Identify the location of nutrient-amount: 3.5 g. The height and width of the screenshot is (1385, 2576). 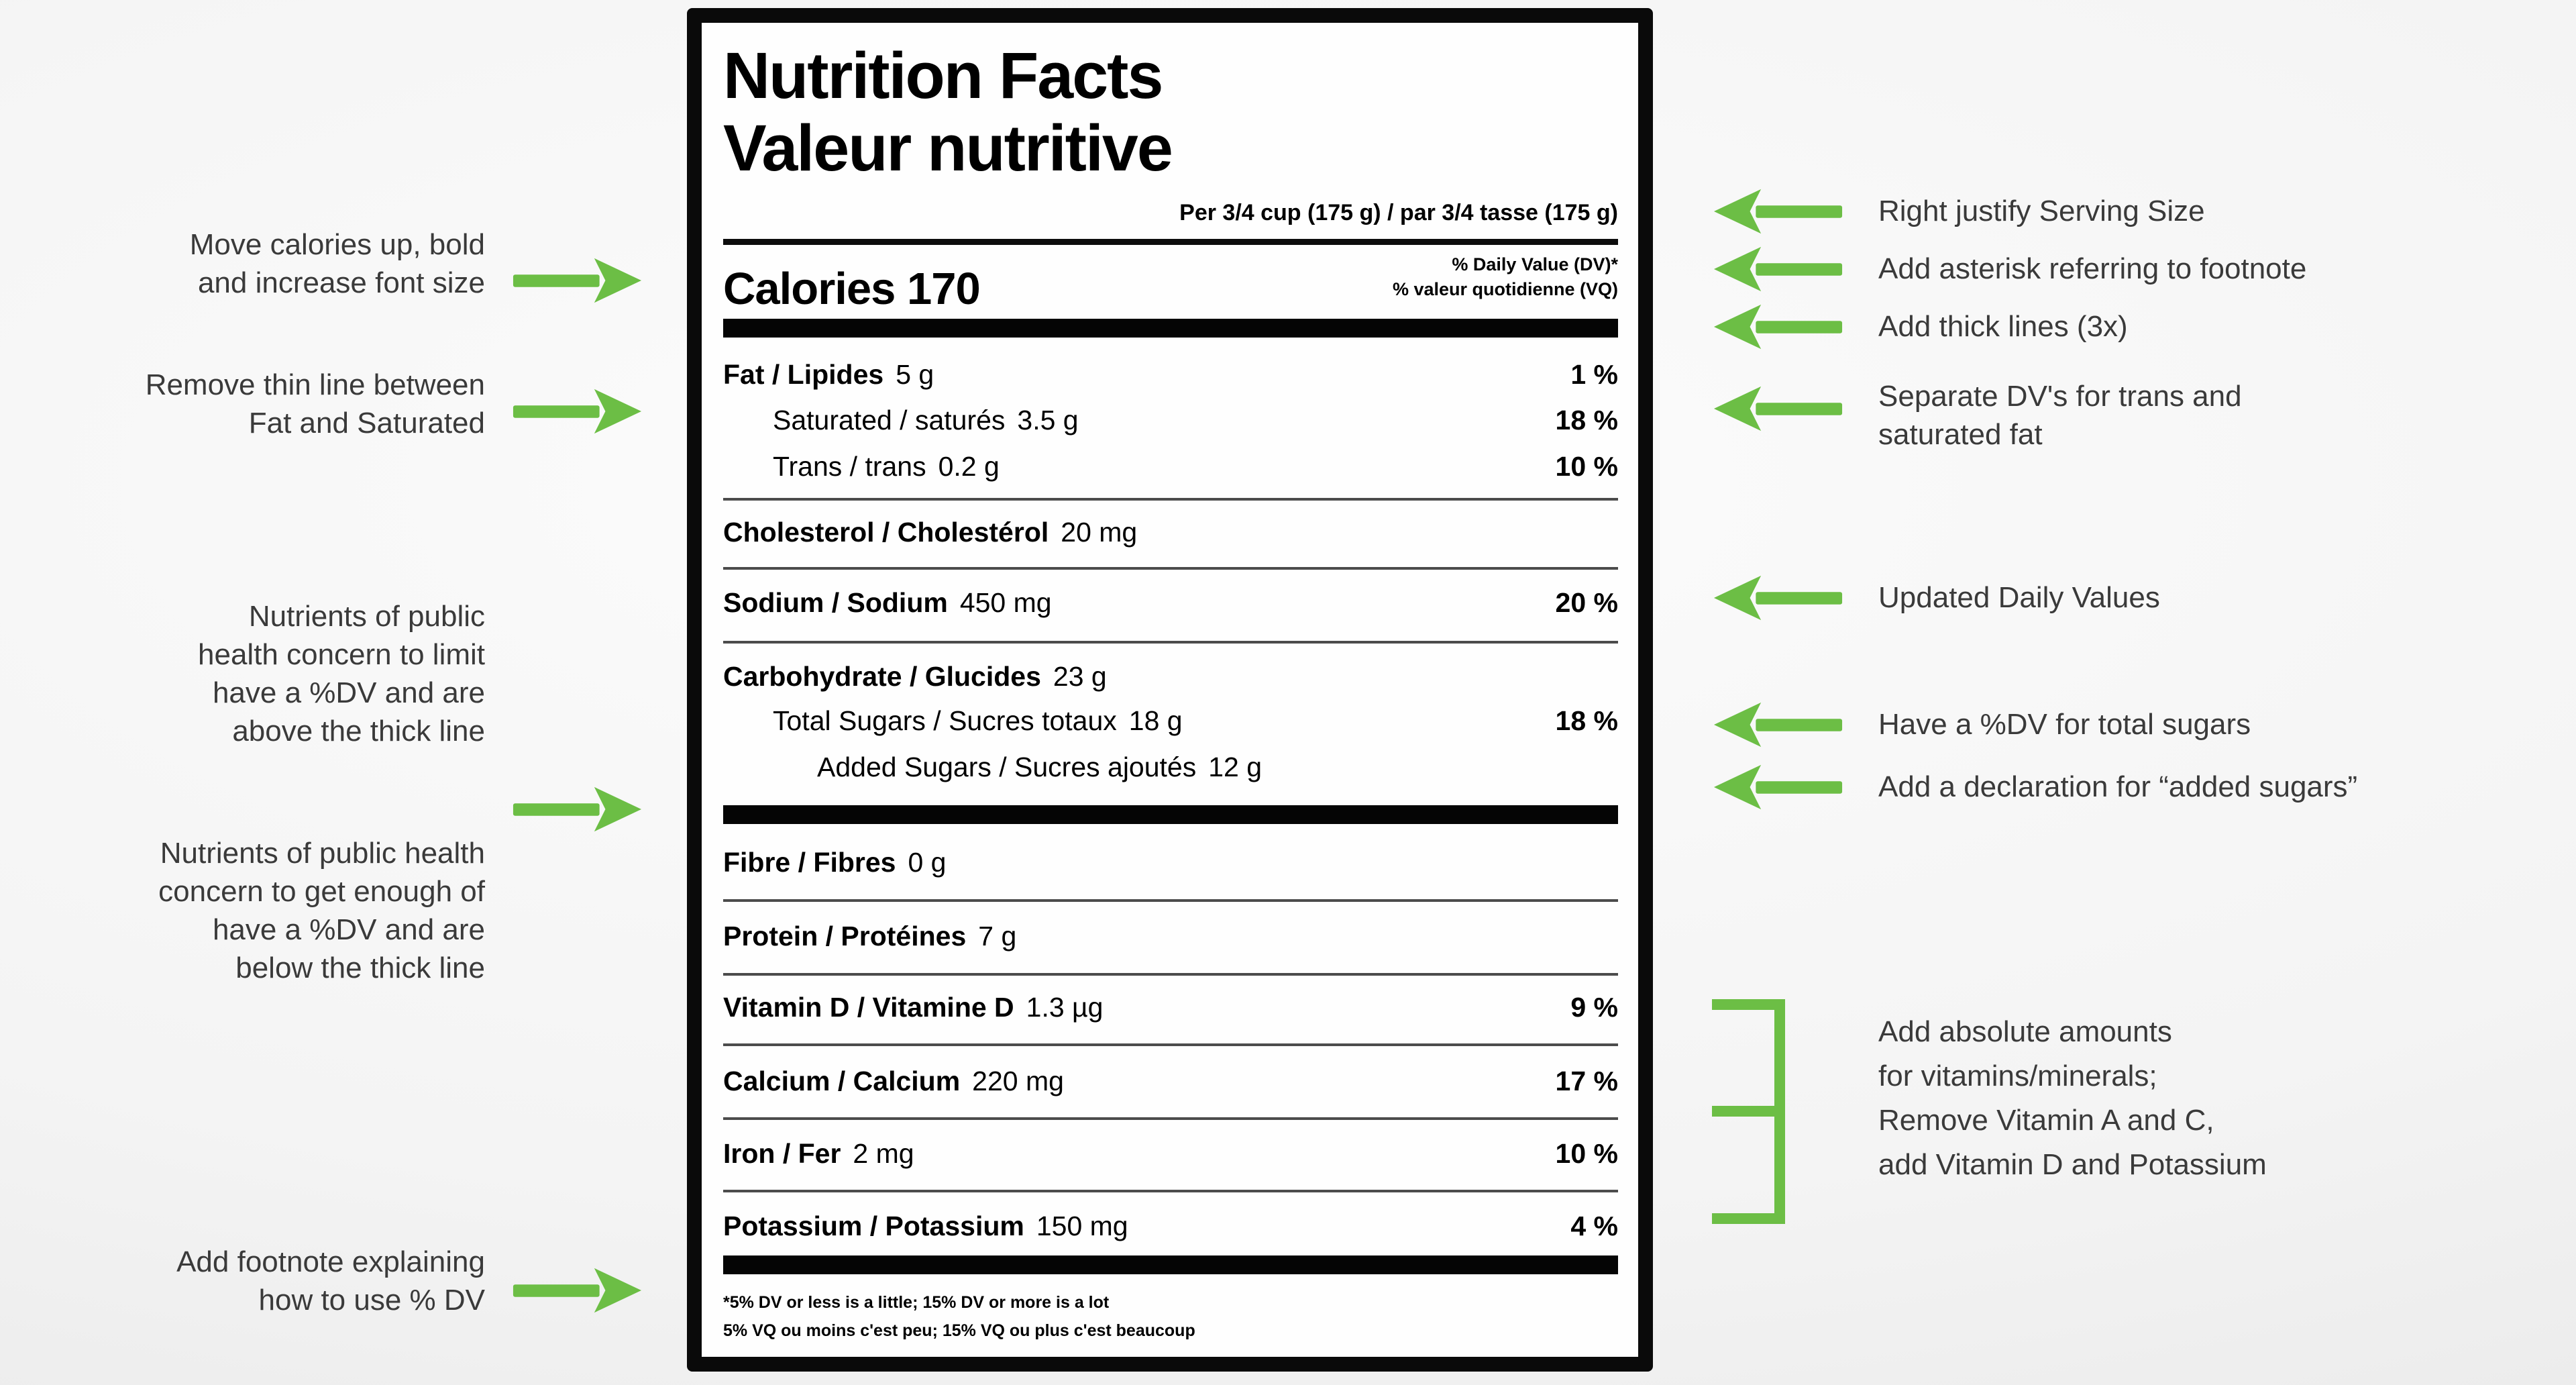
(1048, 420).